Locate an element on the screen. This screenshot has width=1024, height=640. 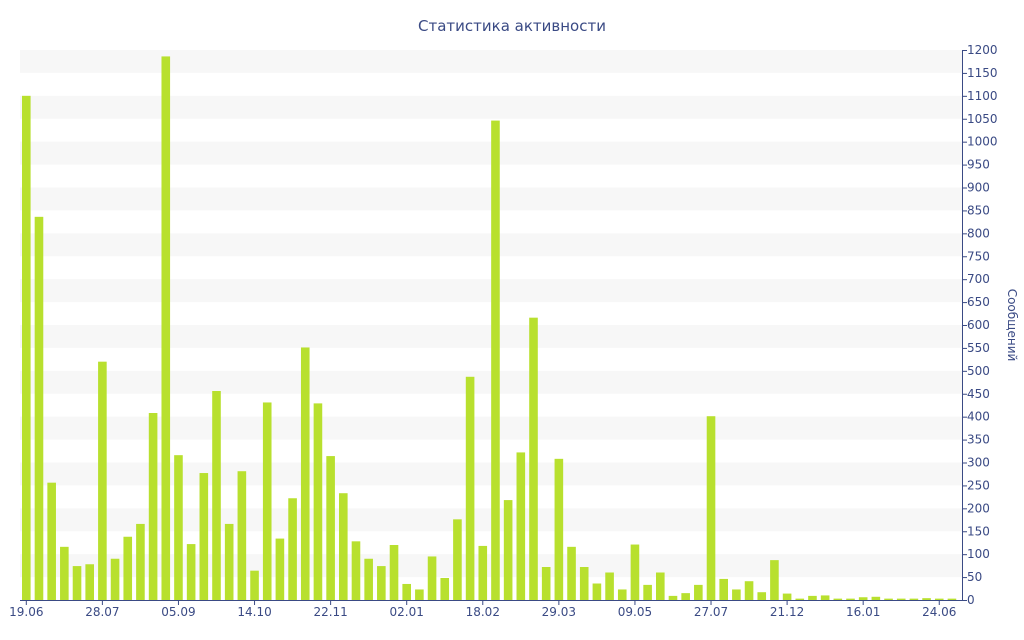
y-tick-label: 50 is located at coordinates (974, 577).